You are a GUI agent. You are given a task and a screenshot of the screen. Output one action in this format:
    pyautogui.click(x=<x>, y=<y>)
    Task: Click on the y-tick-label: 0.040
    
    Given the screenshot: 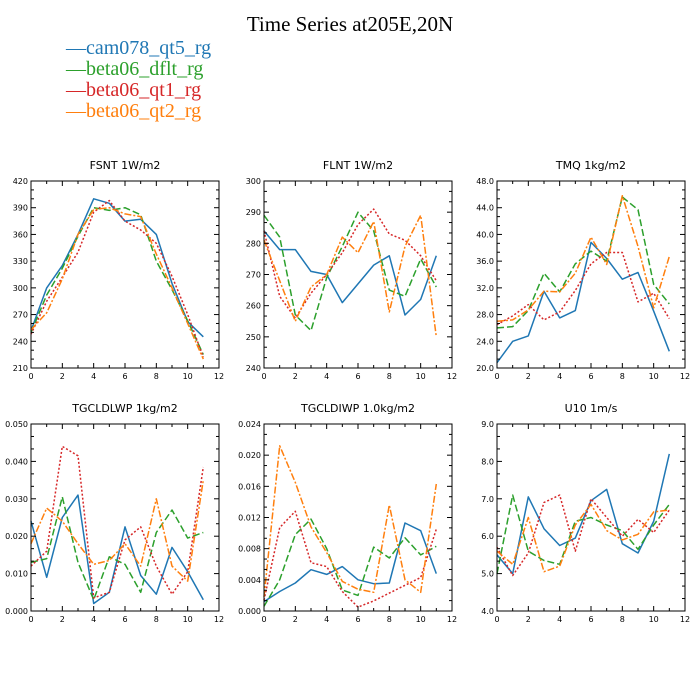 What is the action you would take?
    pyautogui.click(x=16, y=461)
    